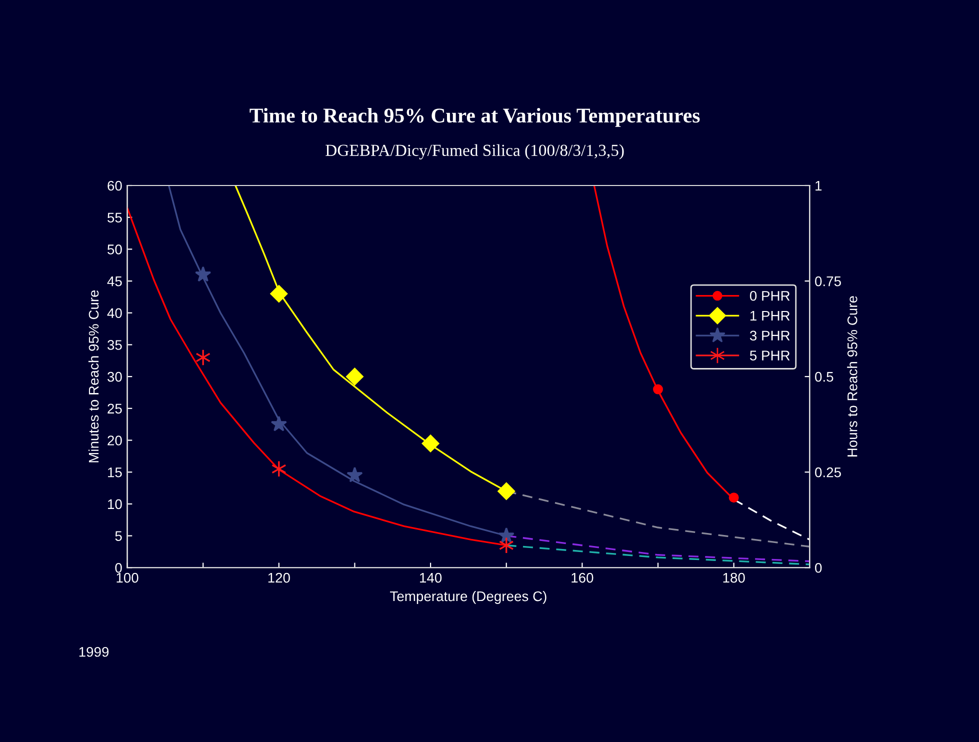  What do you see at coordinates (279, 577) in the screenshot?
I see `x-tick-label: 120` at bounding box center [279, 577].